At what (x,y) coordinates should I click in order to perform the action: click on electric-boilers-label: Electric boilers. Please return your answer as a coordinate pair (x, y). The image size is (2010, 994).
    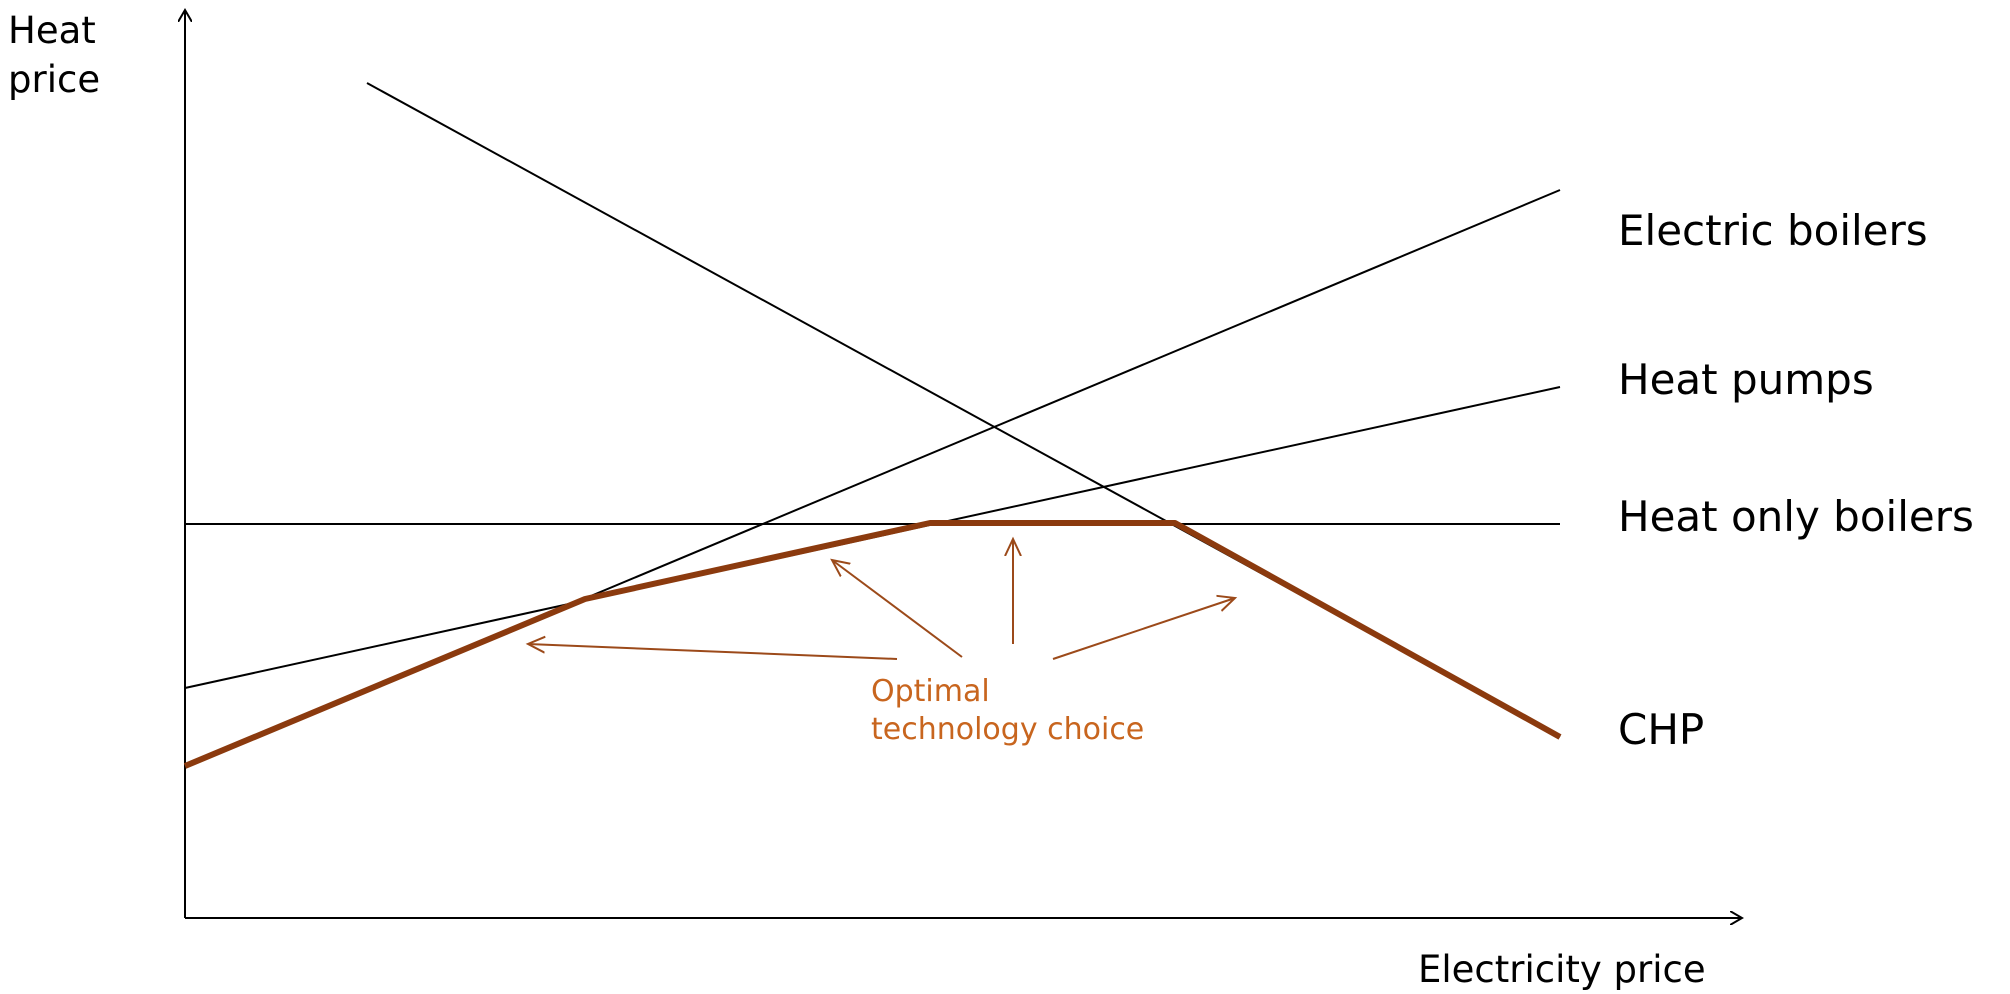
    Looking at the image, I should click on (1773, 230).